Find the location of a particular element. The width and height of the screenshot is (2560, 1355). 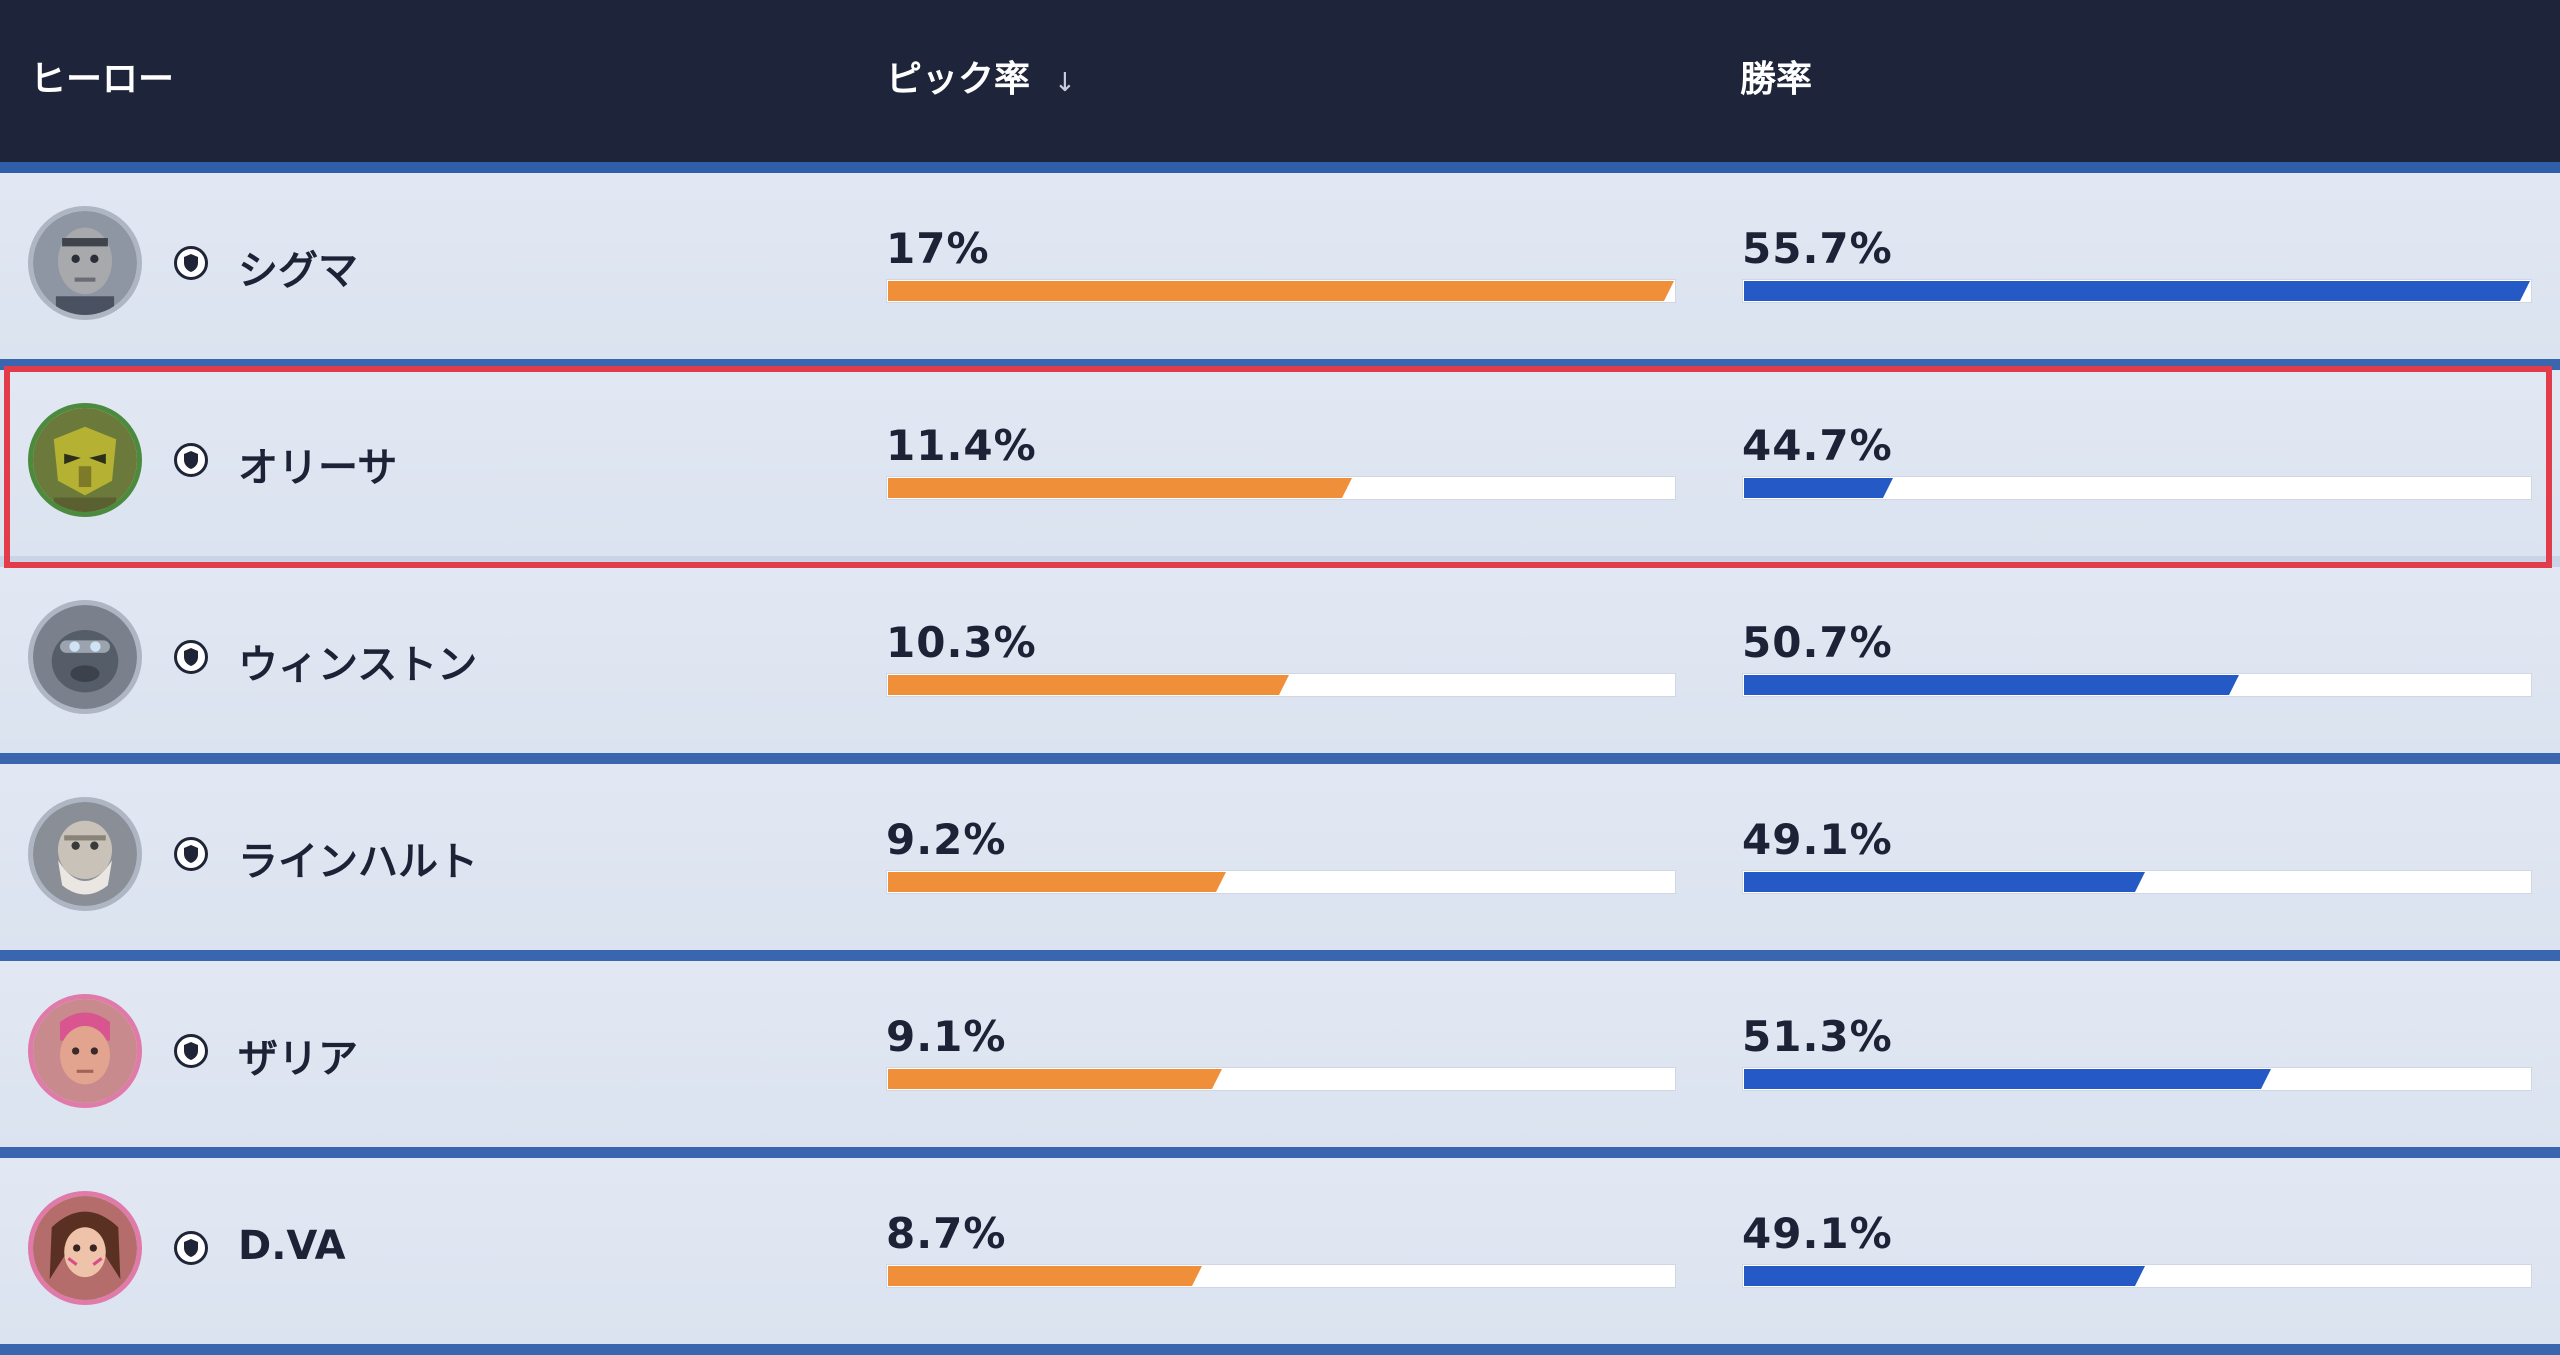

table-row: オリーサ 11.4% 44.7% is located at coordinates (1280, 463).